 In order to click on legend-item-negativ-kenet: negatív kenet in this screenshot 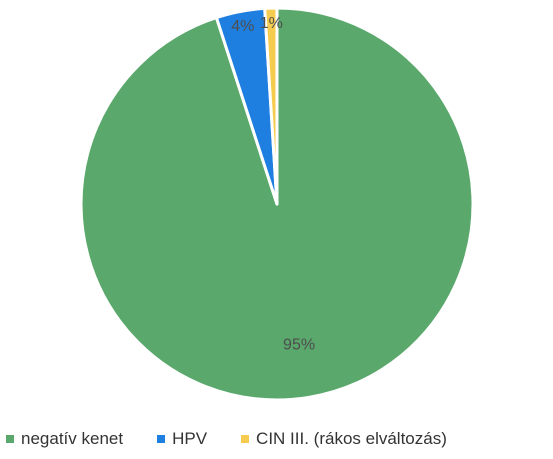, I will do `click(64, 439)`.